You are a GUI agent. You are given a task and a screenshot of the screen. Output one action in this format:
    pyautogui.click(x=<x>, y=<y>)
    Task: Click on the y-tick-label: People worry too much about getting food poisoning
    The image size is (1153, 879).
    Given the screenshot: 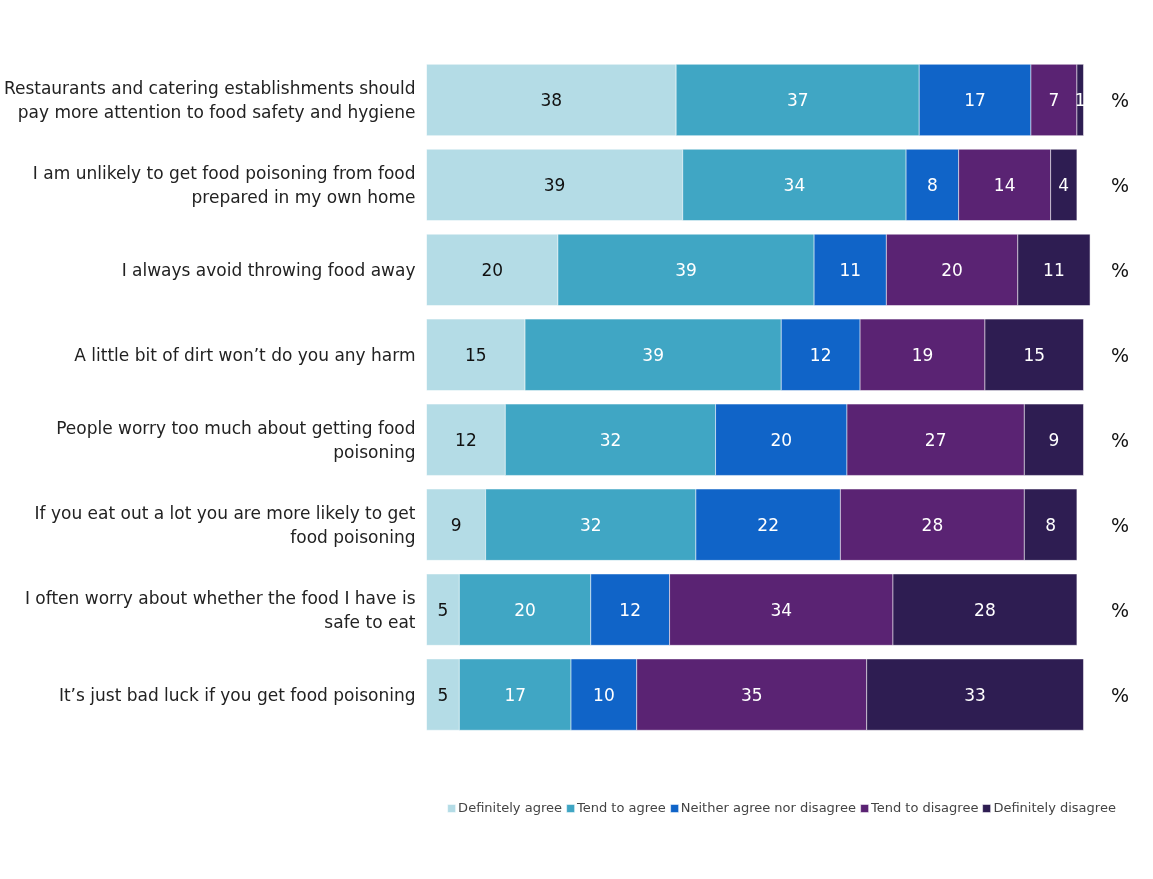 What is the action you would take?
    pyautogui.click(x=236, y=439)
    